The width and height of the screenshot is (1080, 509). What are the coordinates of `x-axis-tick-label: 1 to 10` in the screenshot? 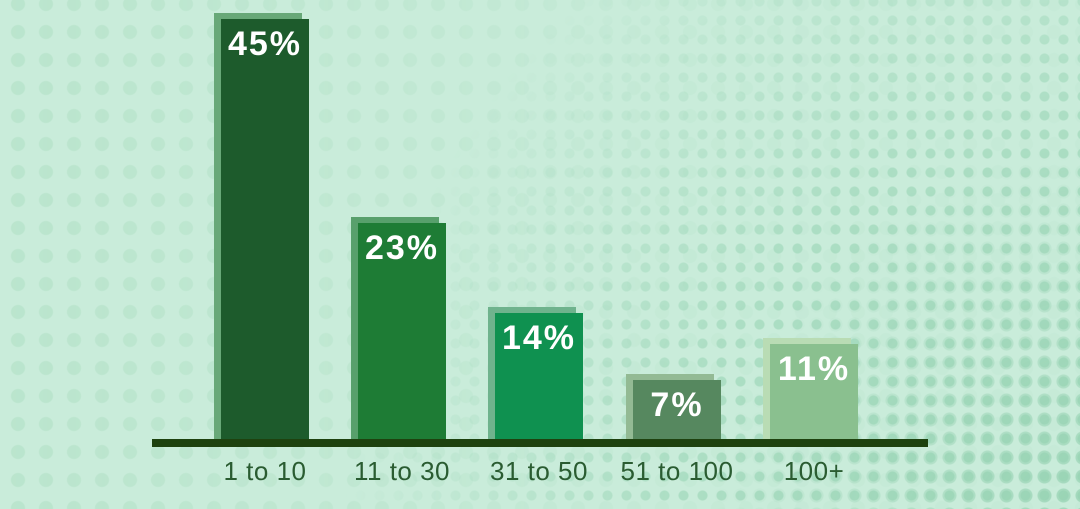 It's located at (265, 471).